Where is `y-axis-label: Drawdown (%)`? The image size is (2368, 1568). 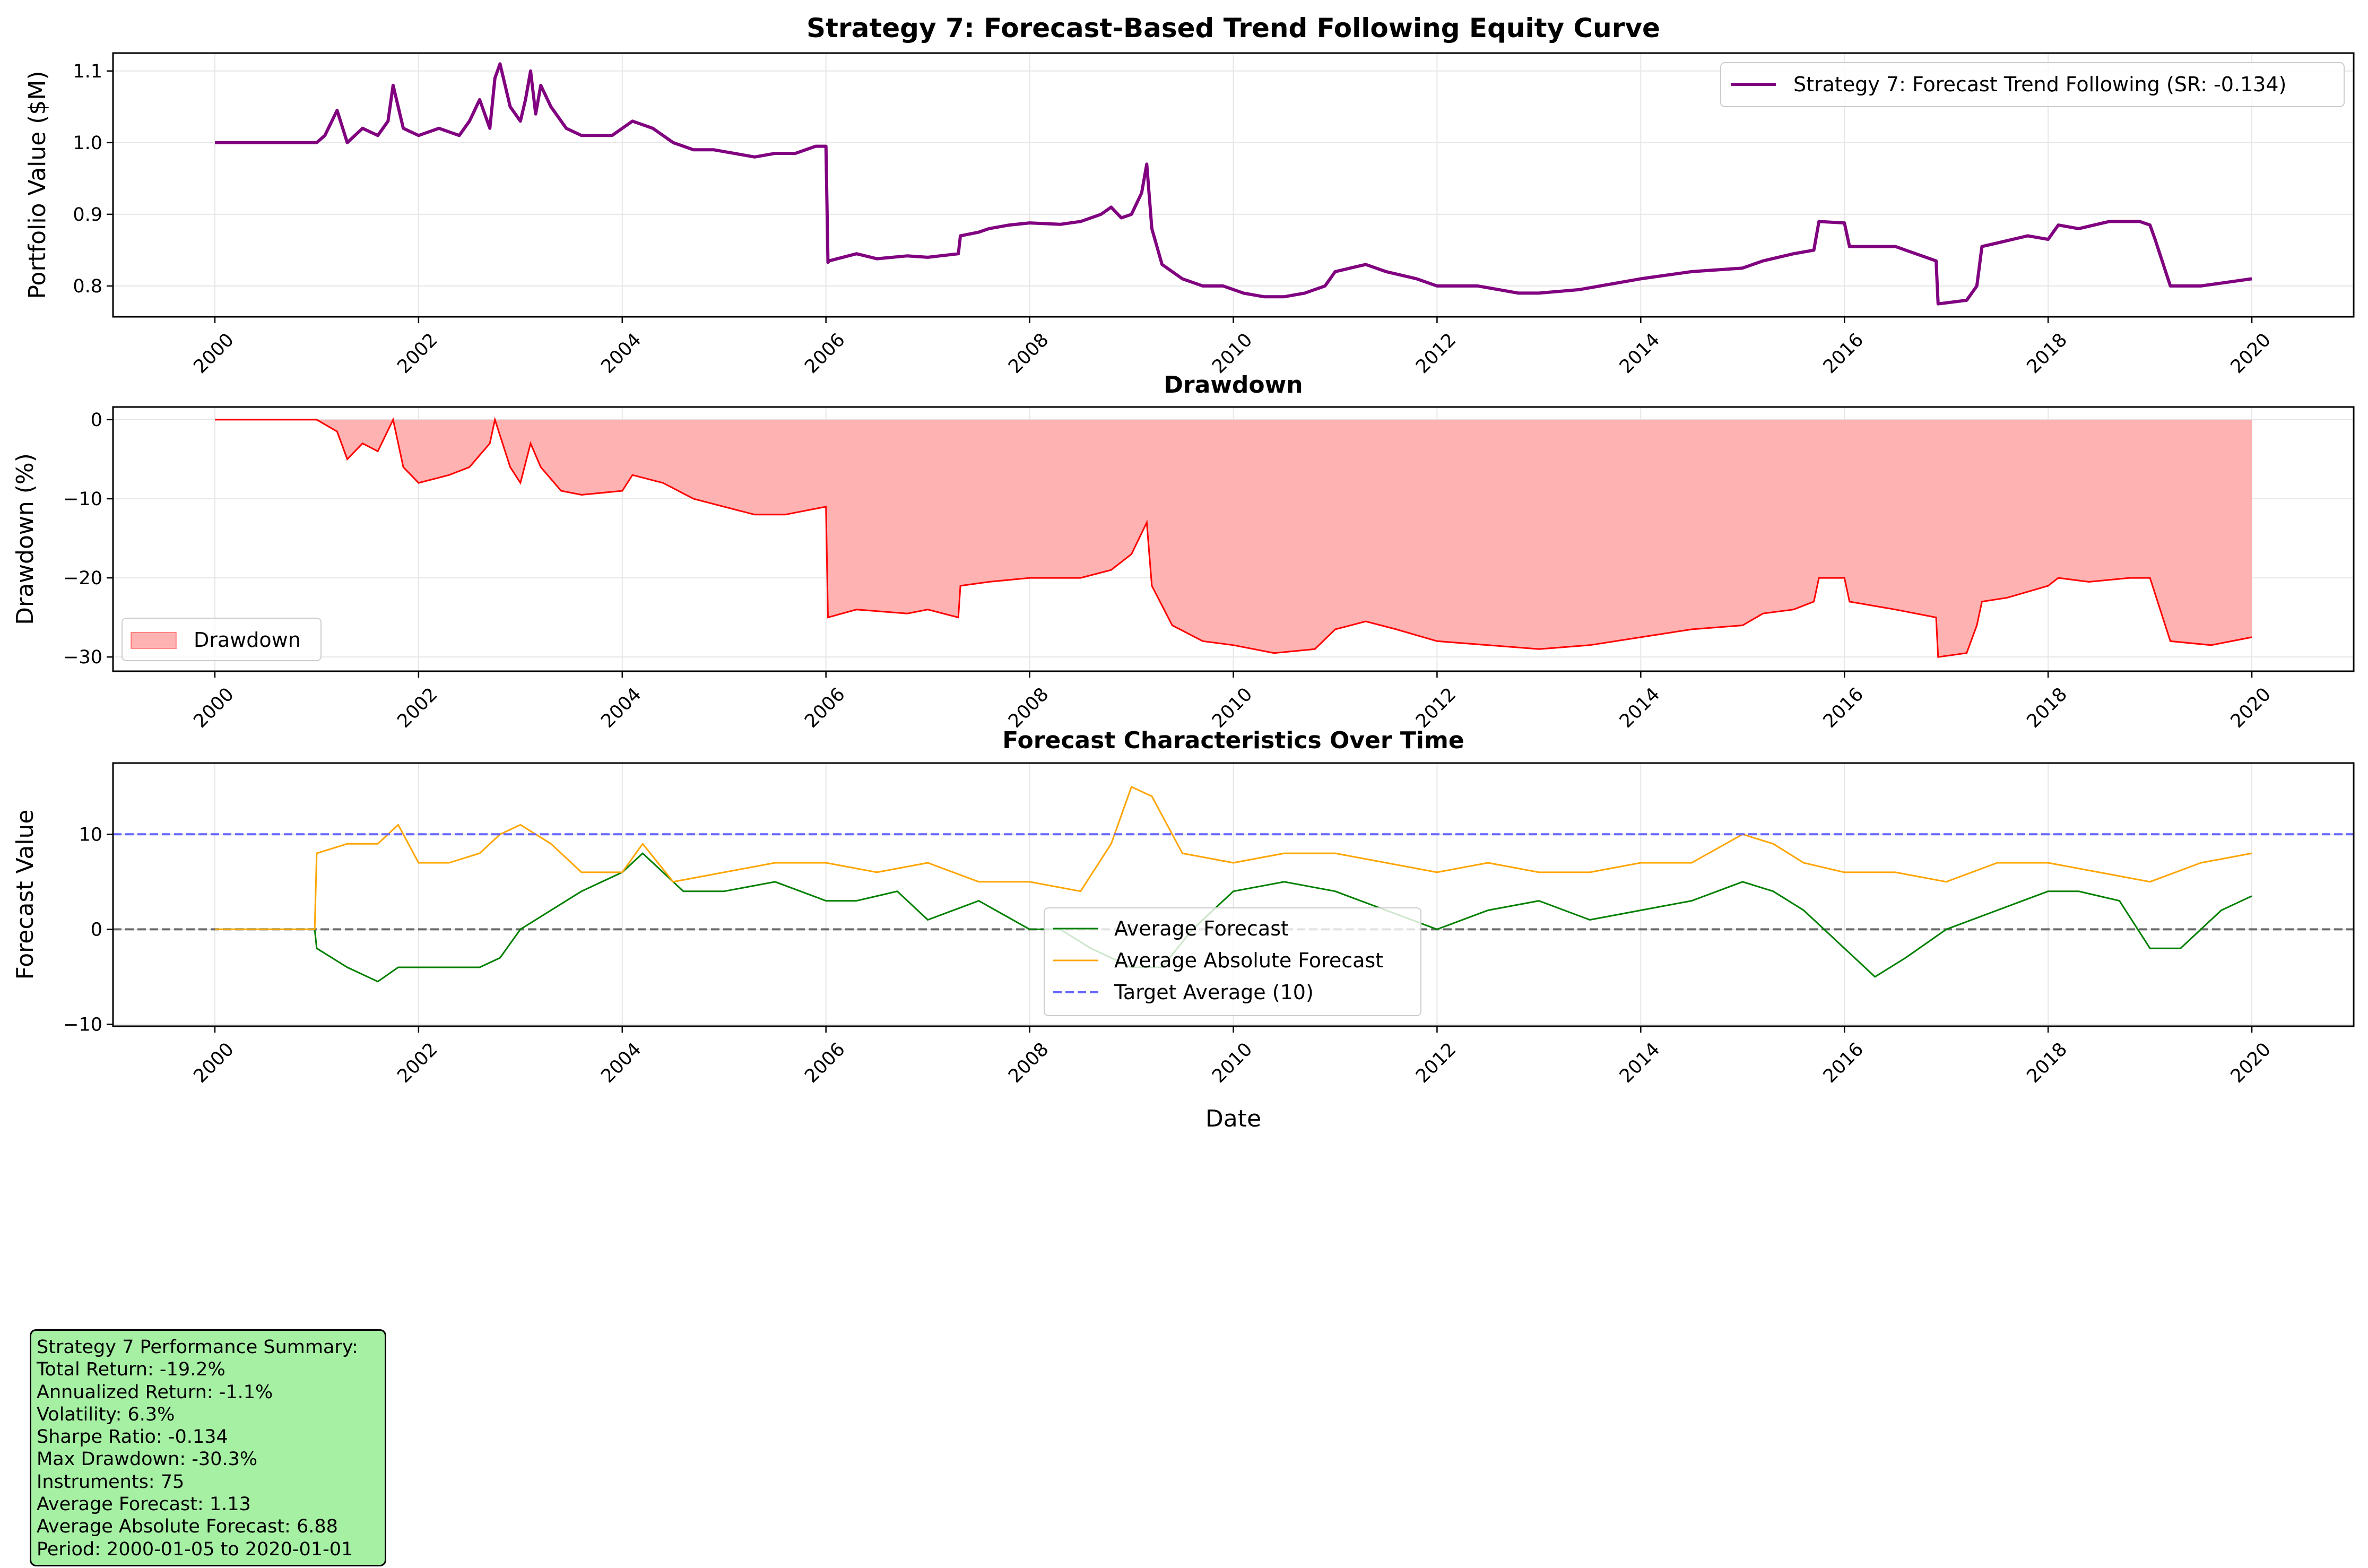
y-axis-label: Drawdown (%) is located at coordinates (26, 539).